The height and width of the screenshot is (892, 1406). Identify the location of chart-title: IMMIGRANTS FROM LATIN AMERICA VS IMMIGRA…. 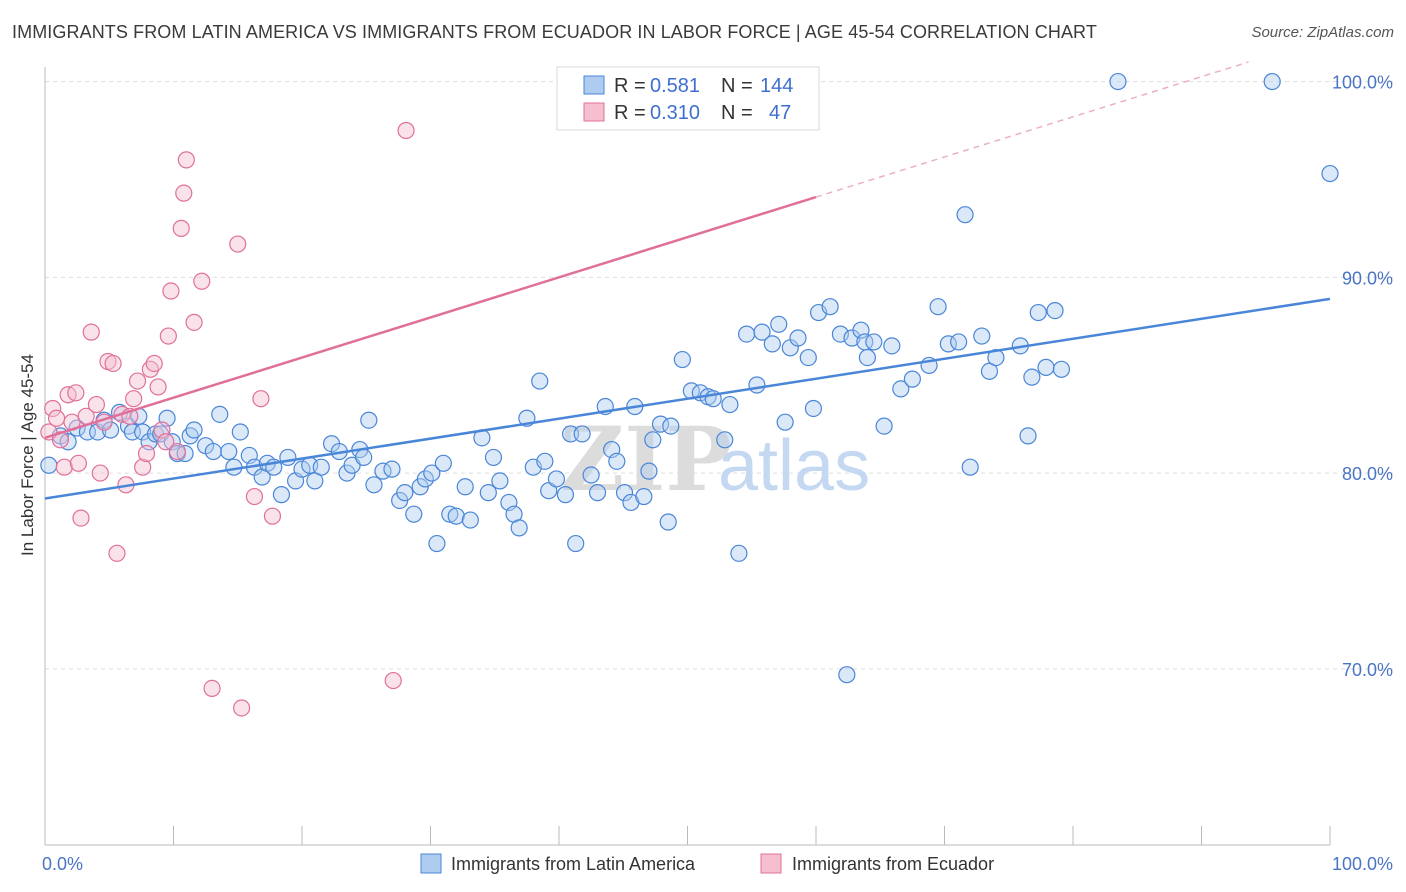
(554, 32).